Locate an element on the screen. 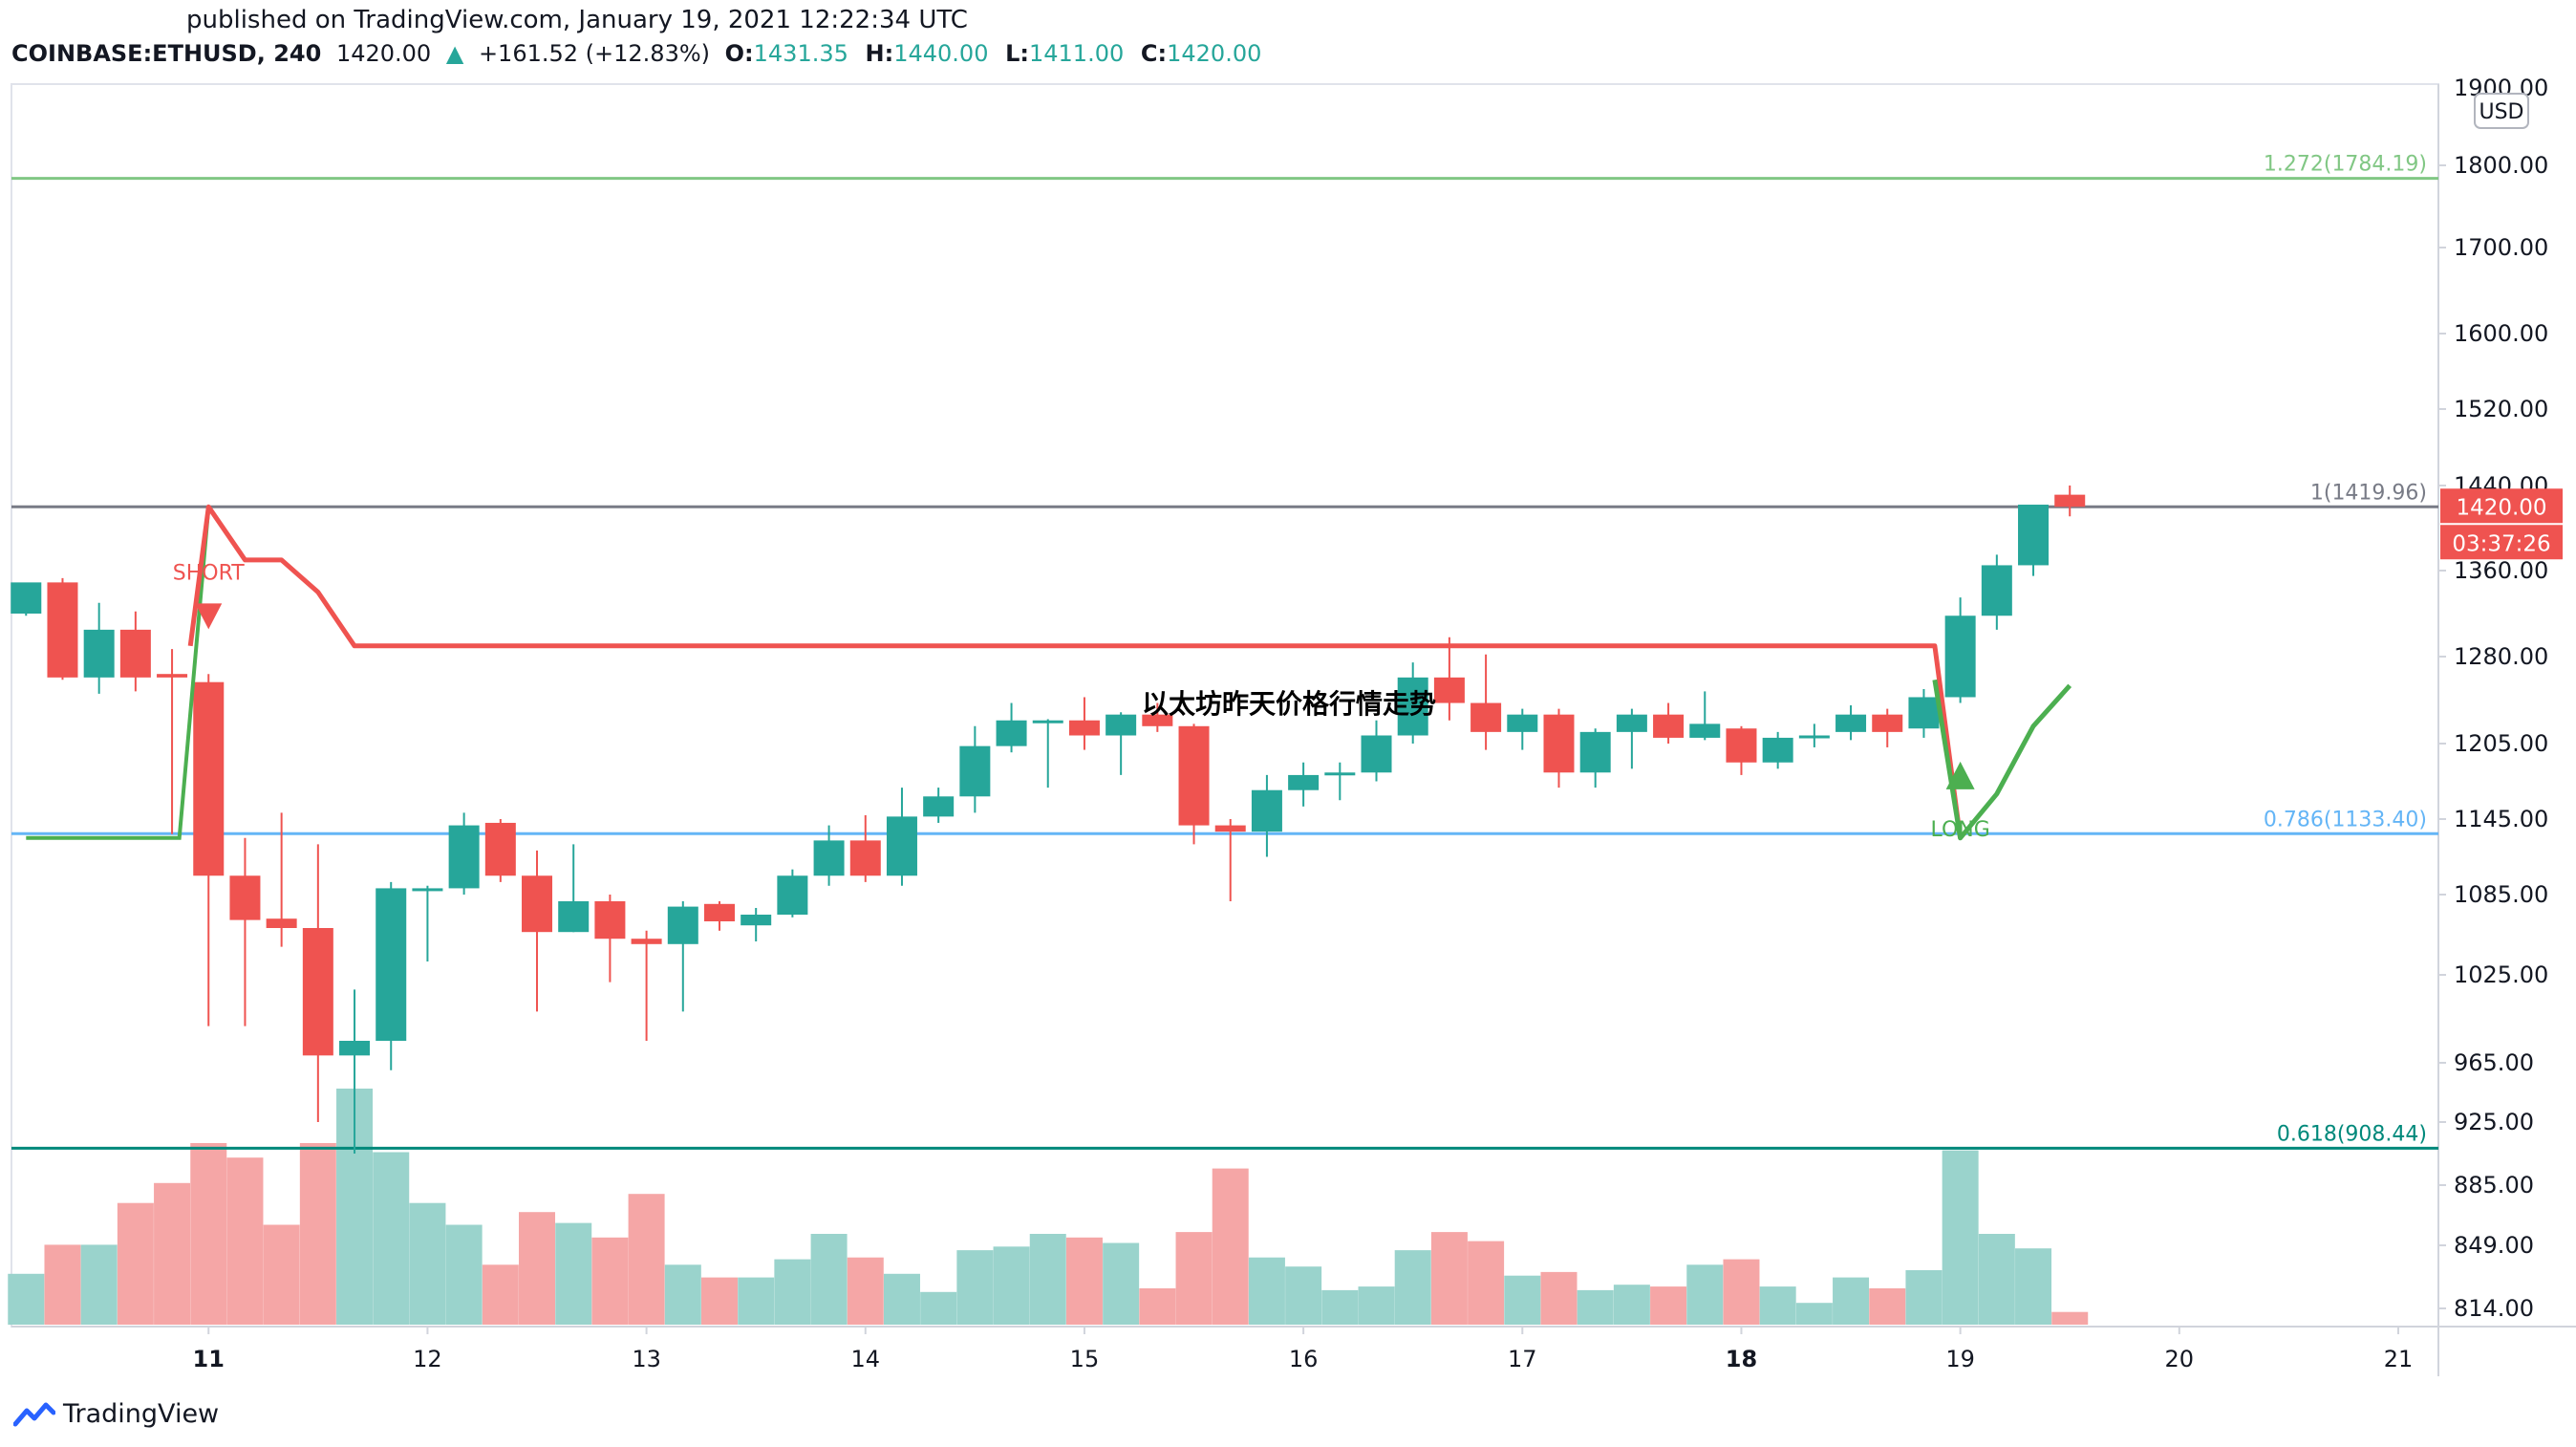  low-value: 1411.00 is located at coordinates (1077, 53).